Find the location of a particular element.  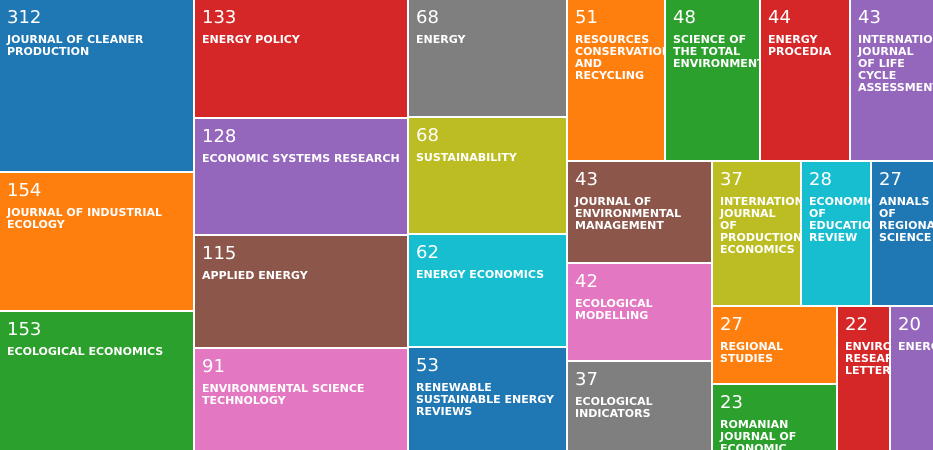

tile-label: ECONOMIC SYSTEMS RESEARCH is located at coordinates (301, 158).